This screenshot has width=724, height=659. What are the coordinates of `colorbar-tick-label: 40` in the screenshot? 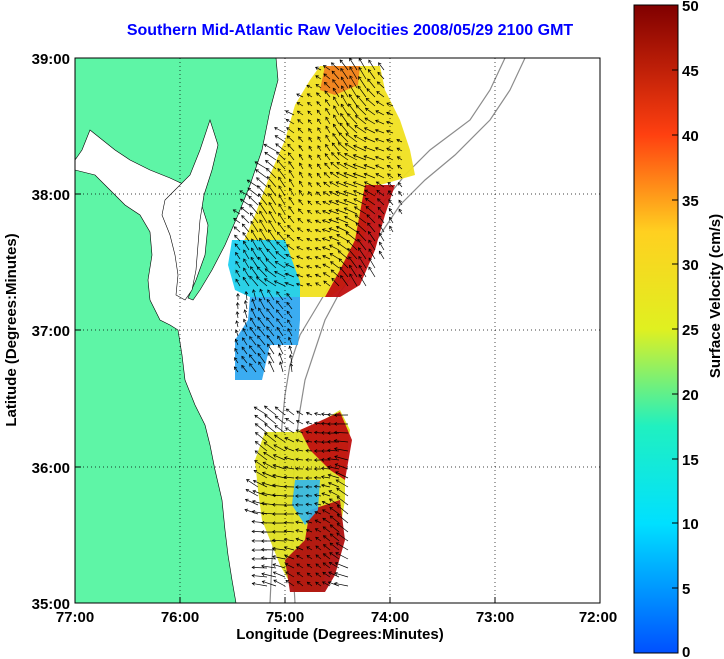 It's located at (690, 136).